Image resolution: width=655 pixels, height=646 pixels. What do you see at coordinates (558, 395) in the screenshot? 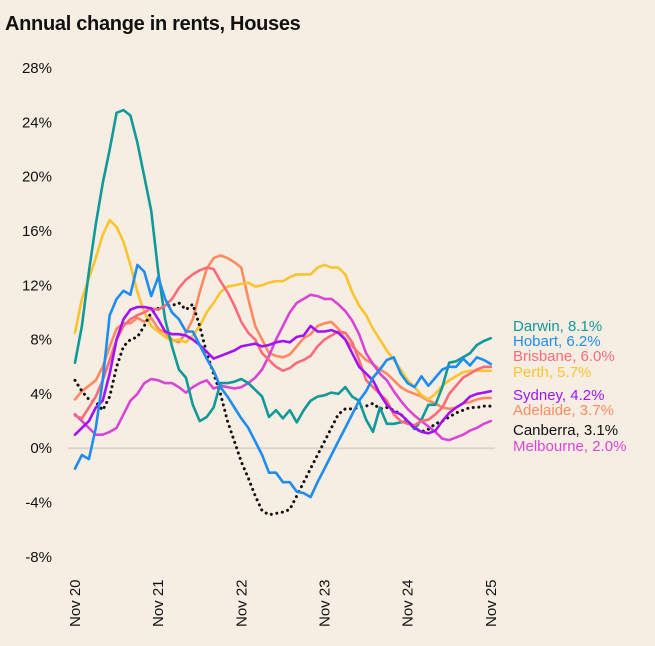
I see `legend-label-sydney: Sydney, 4.2%` at bounding box center [558, 395].